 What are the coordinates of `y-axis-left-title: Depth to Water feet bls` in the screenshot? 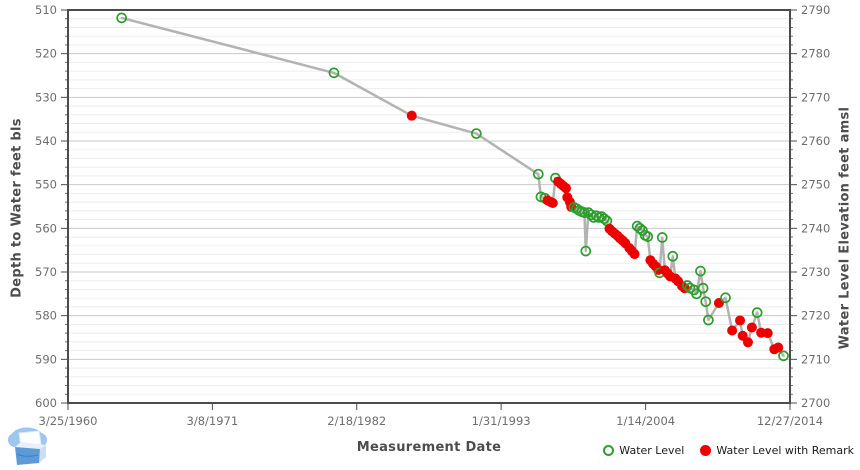 It's located at (17, 208).